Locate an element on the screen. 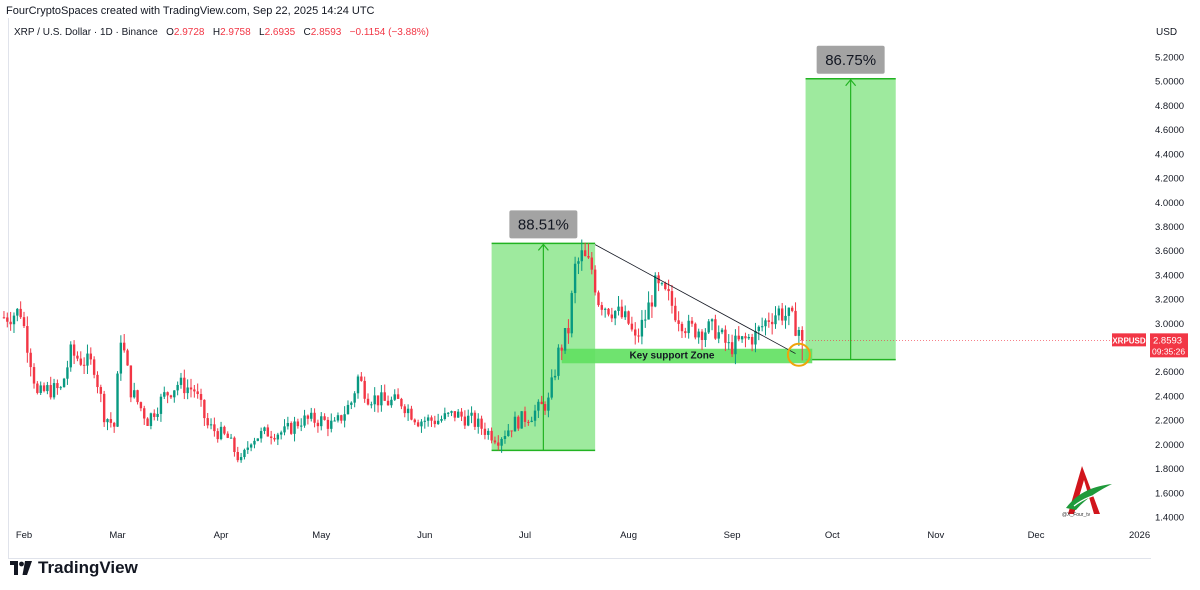 The image size is (1200, 590). time-tick-label: Oct is located at coordinates (832, 535).